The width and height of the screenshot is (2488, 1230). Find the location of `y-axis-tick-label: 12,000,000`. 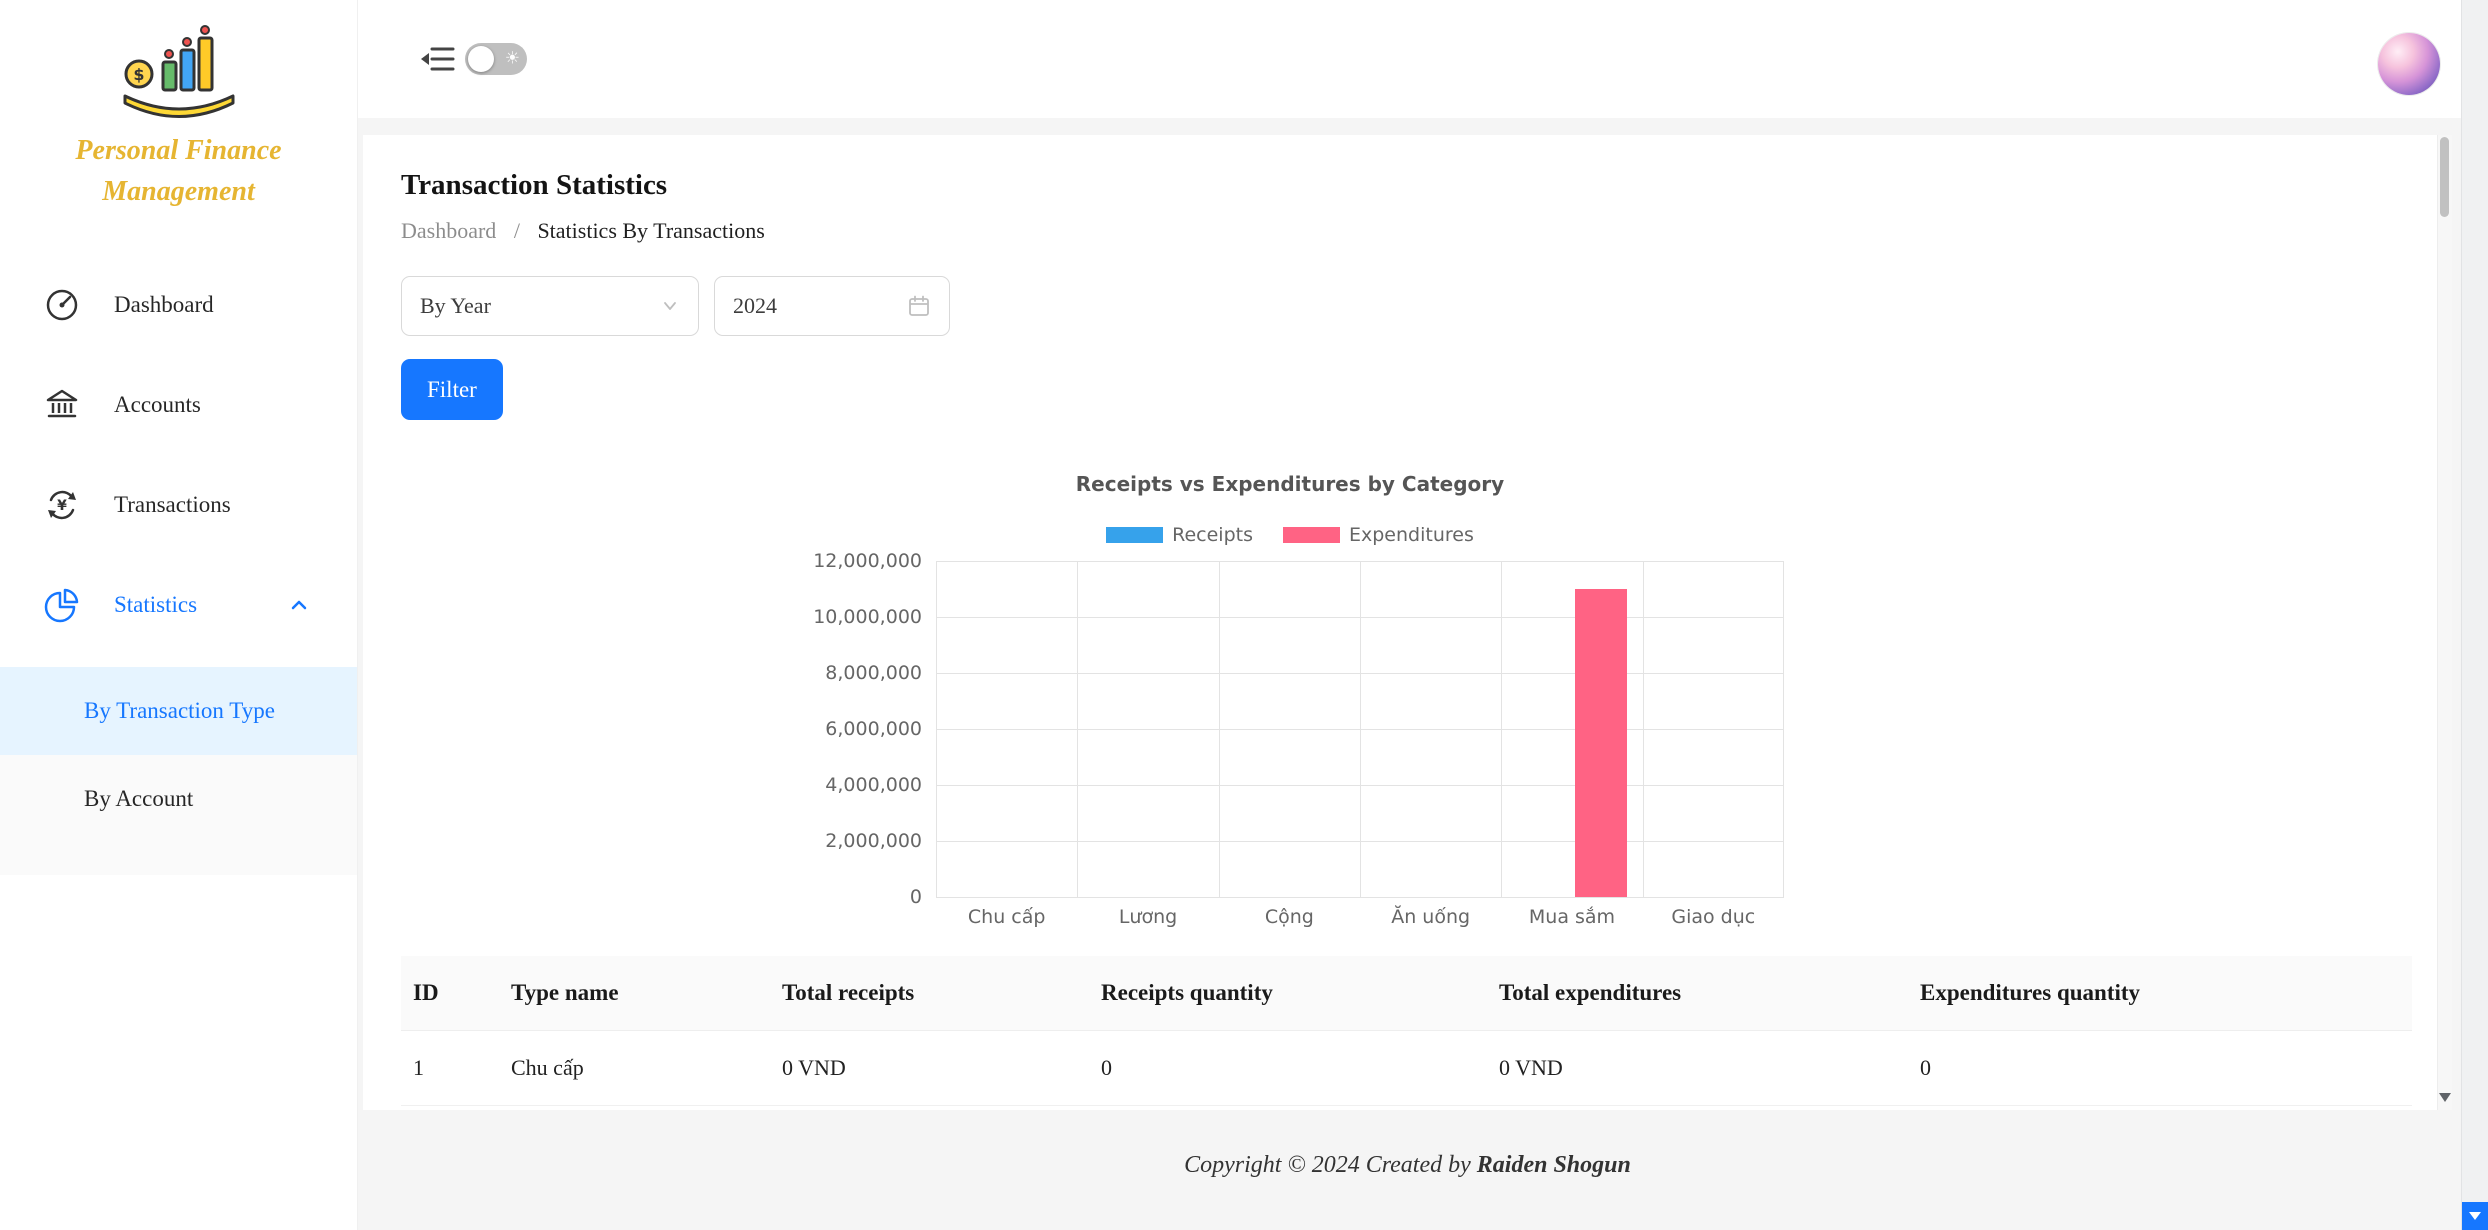

y-axis-tick-label: 12,000,000 is located at coordinates (867, 561).